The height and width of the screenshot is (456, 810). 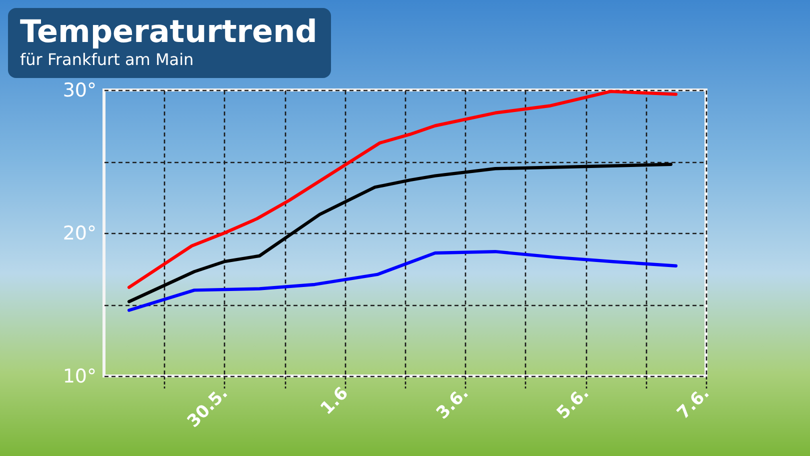 I want to click on chart-title: Temperaturtrend, so click(x=169, y=32).